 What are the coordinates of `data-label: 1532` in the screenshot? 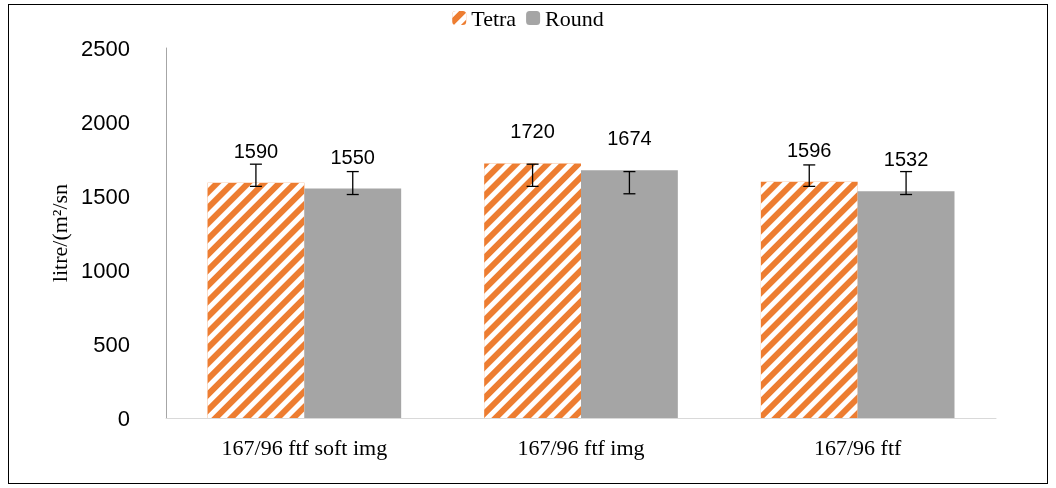 It's located at (906, 159).